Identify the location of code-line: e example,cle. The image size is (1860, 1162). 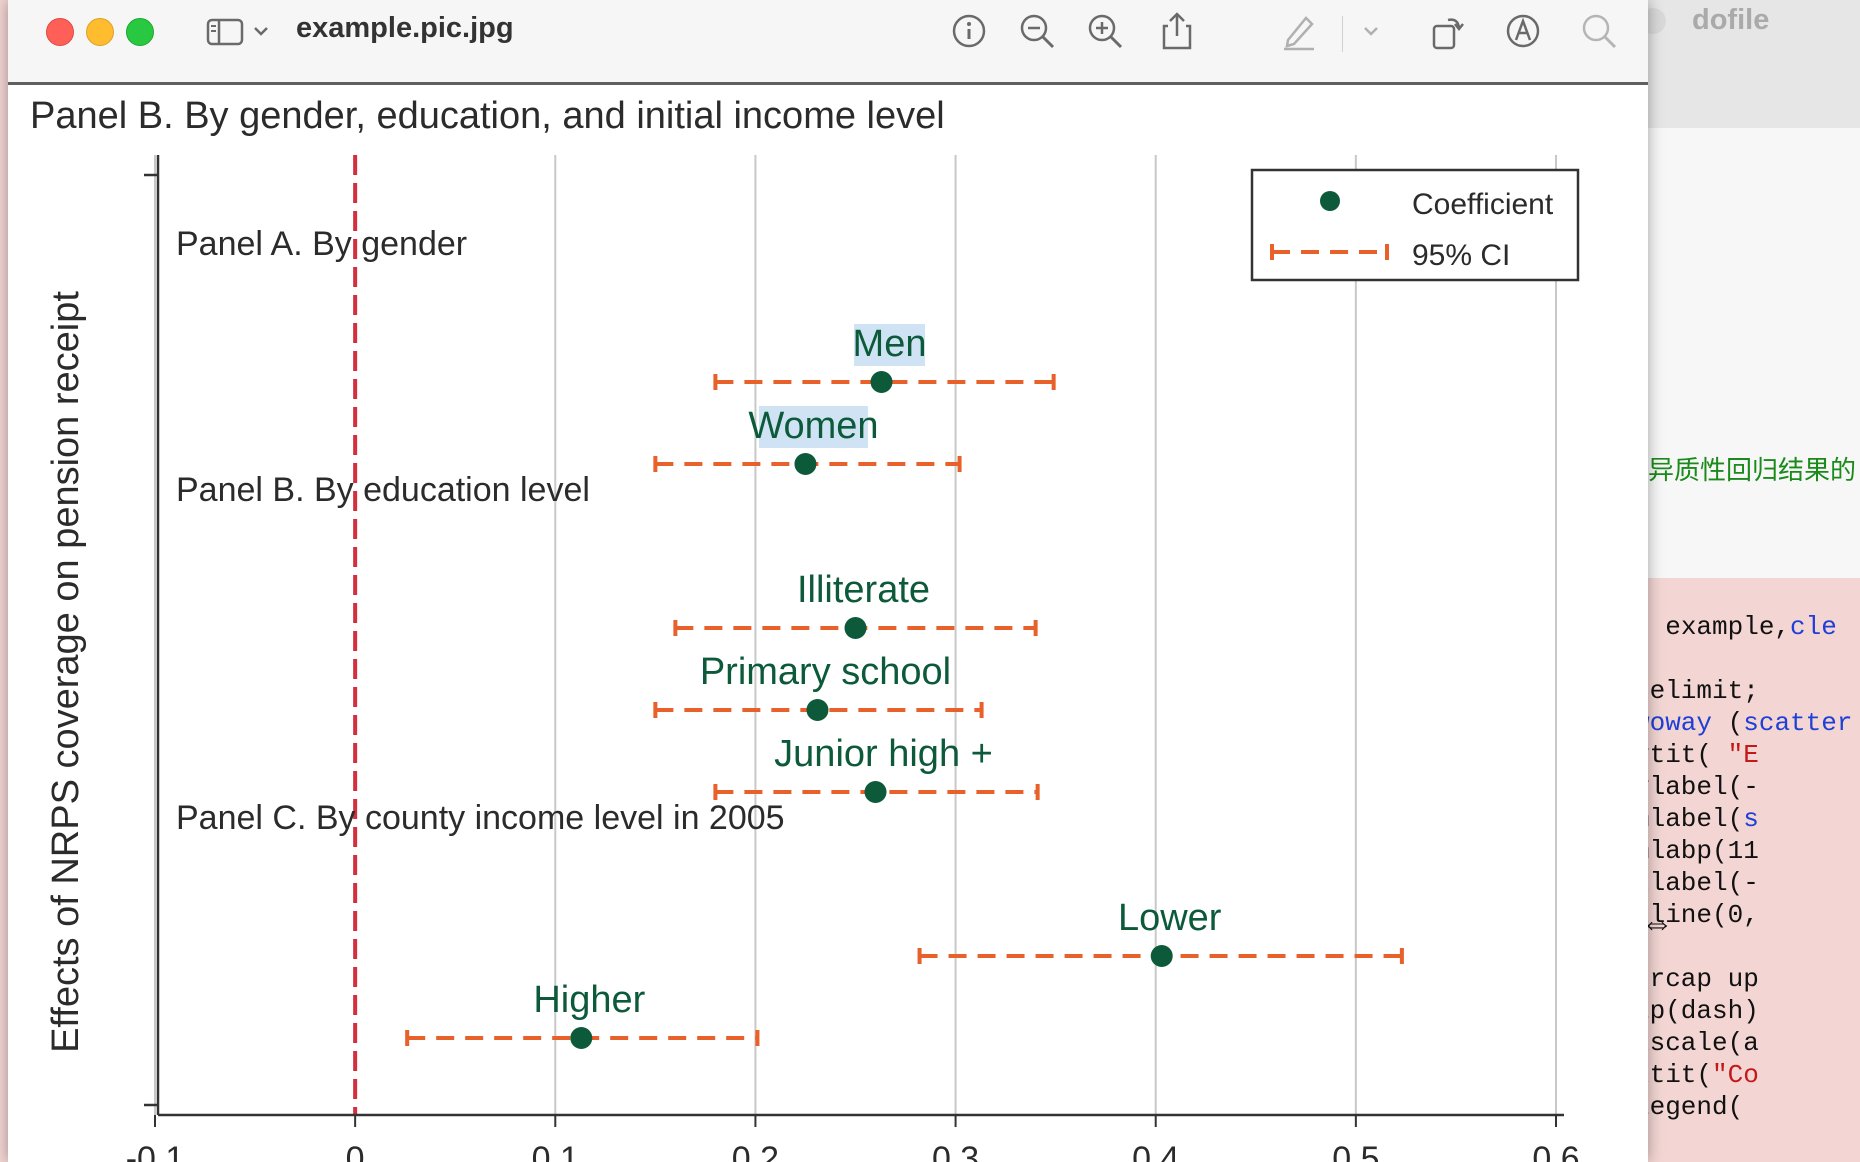
(1738, 627).